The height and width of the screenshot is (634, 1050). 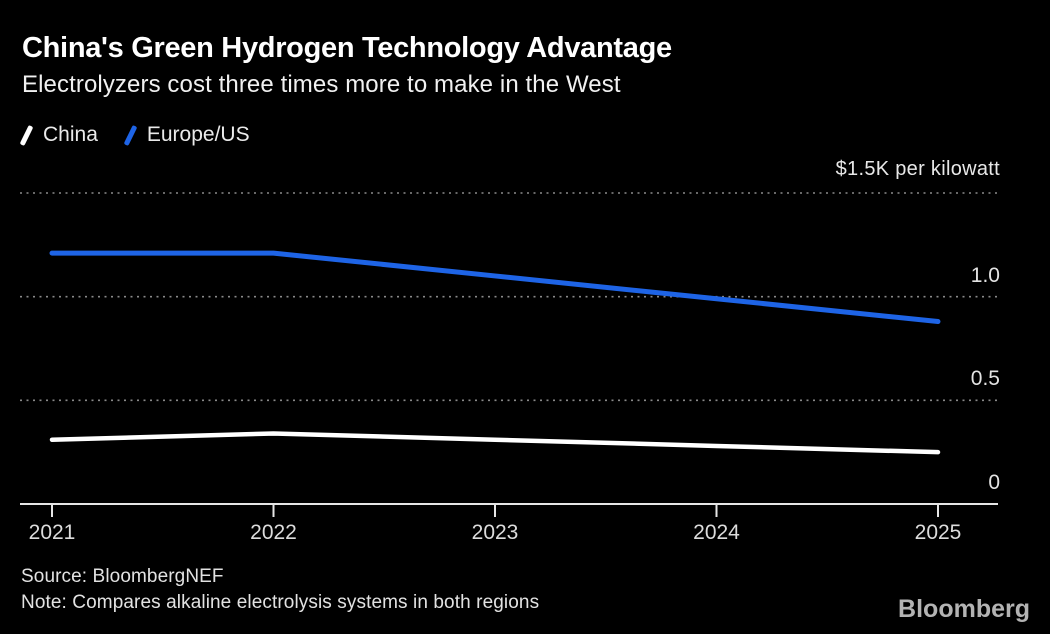 What do you see at coordinates (495, 287) in the screenshot?
I see `series-line-europe-us` at bounding box center [495, 287].